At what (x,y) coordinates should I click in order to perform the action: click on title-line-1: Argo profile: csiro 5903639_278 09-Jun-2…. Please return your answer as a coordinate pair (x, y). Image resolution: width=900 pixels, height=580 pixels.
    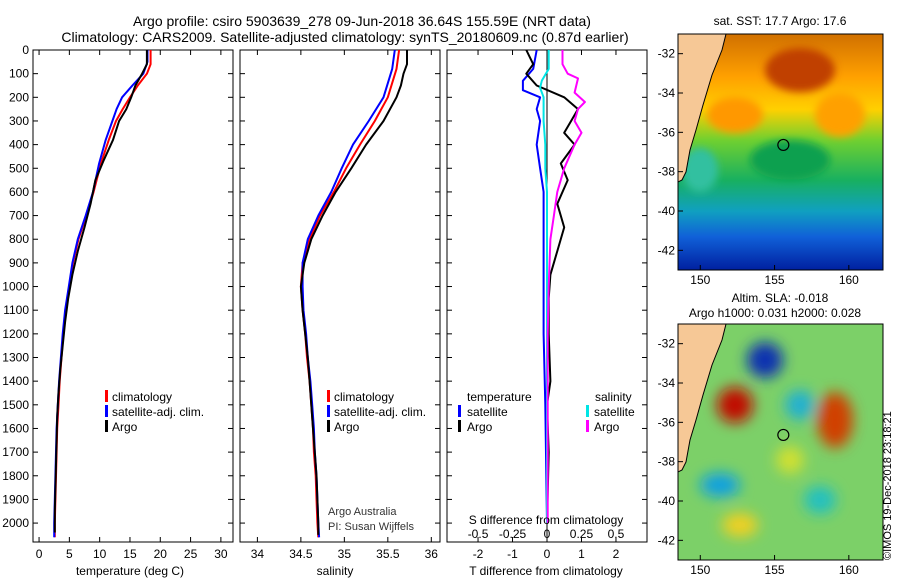
    Looking at the image, I should click on (362, 21).